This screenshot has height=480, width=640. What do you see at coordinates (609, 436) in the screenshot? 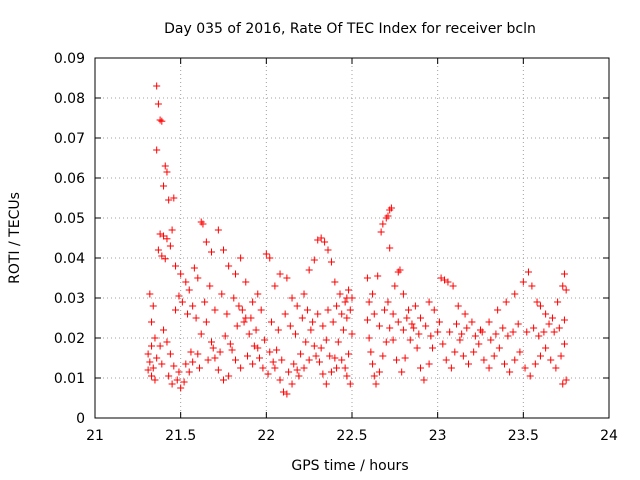
I see `x-tick-label: 24` at bounding box center [609, 436].